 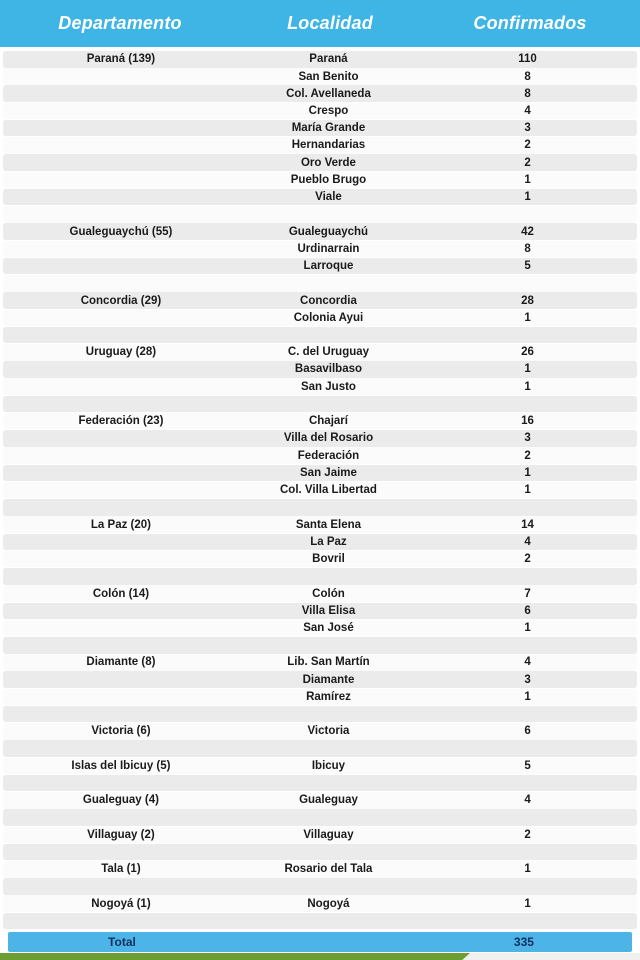 What do you see at coordinates (530, 23) in the screenshot?
I see `column-header-confirmados: Confirmados` at bounding box center [530, 23].